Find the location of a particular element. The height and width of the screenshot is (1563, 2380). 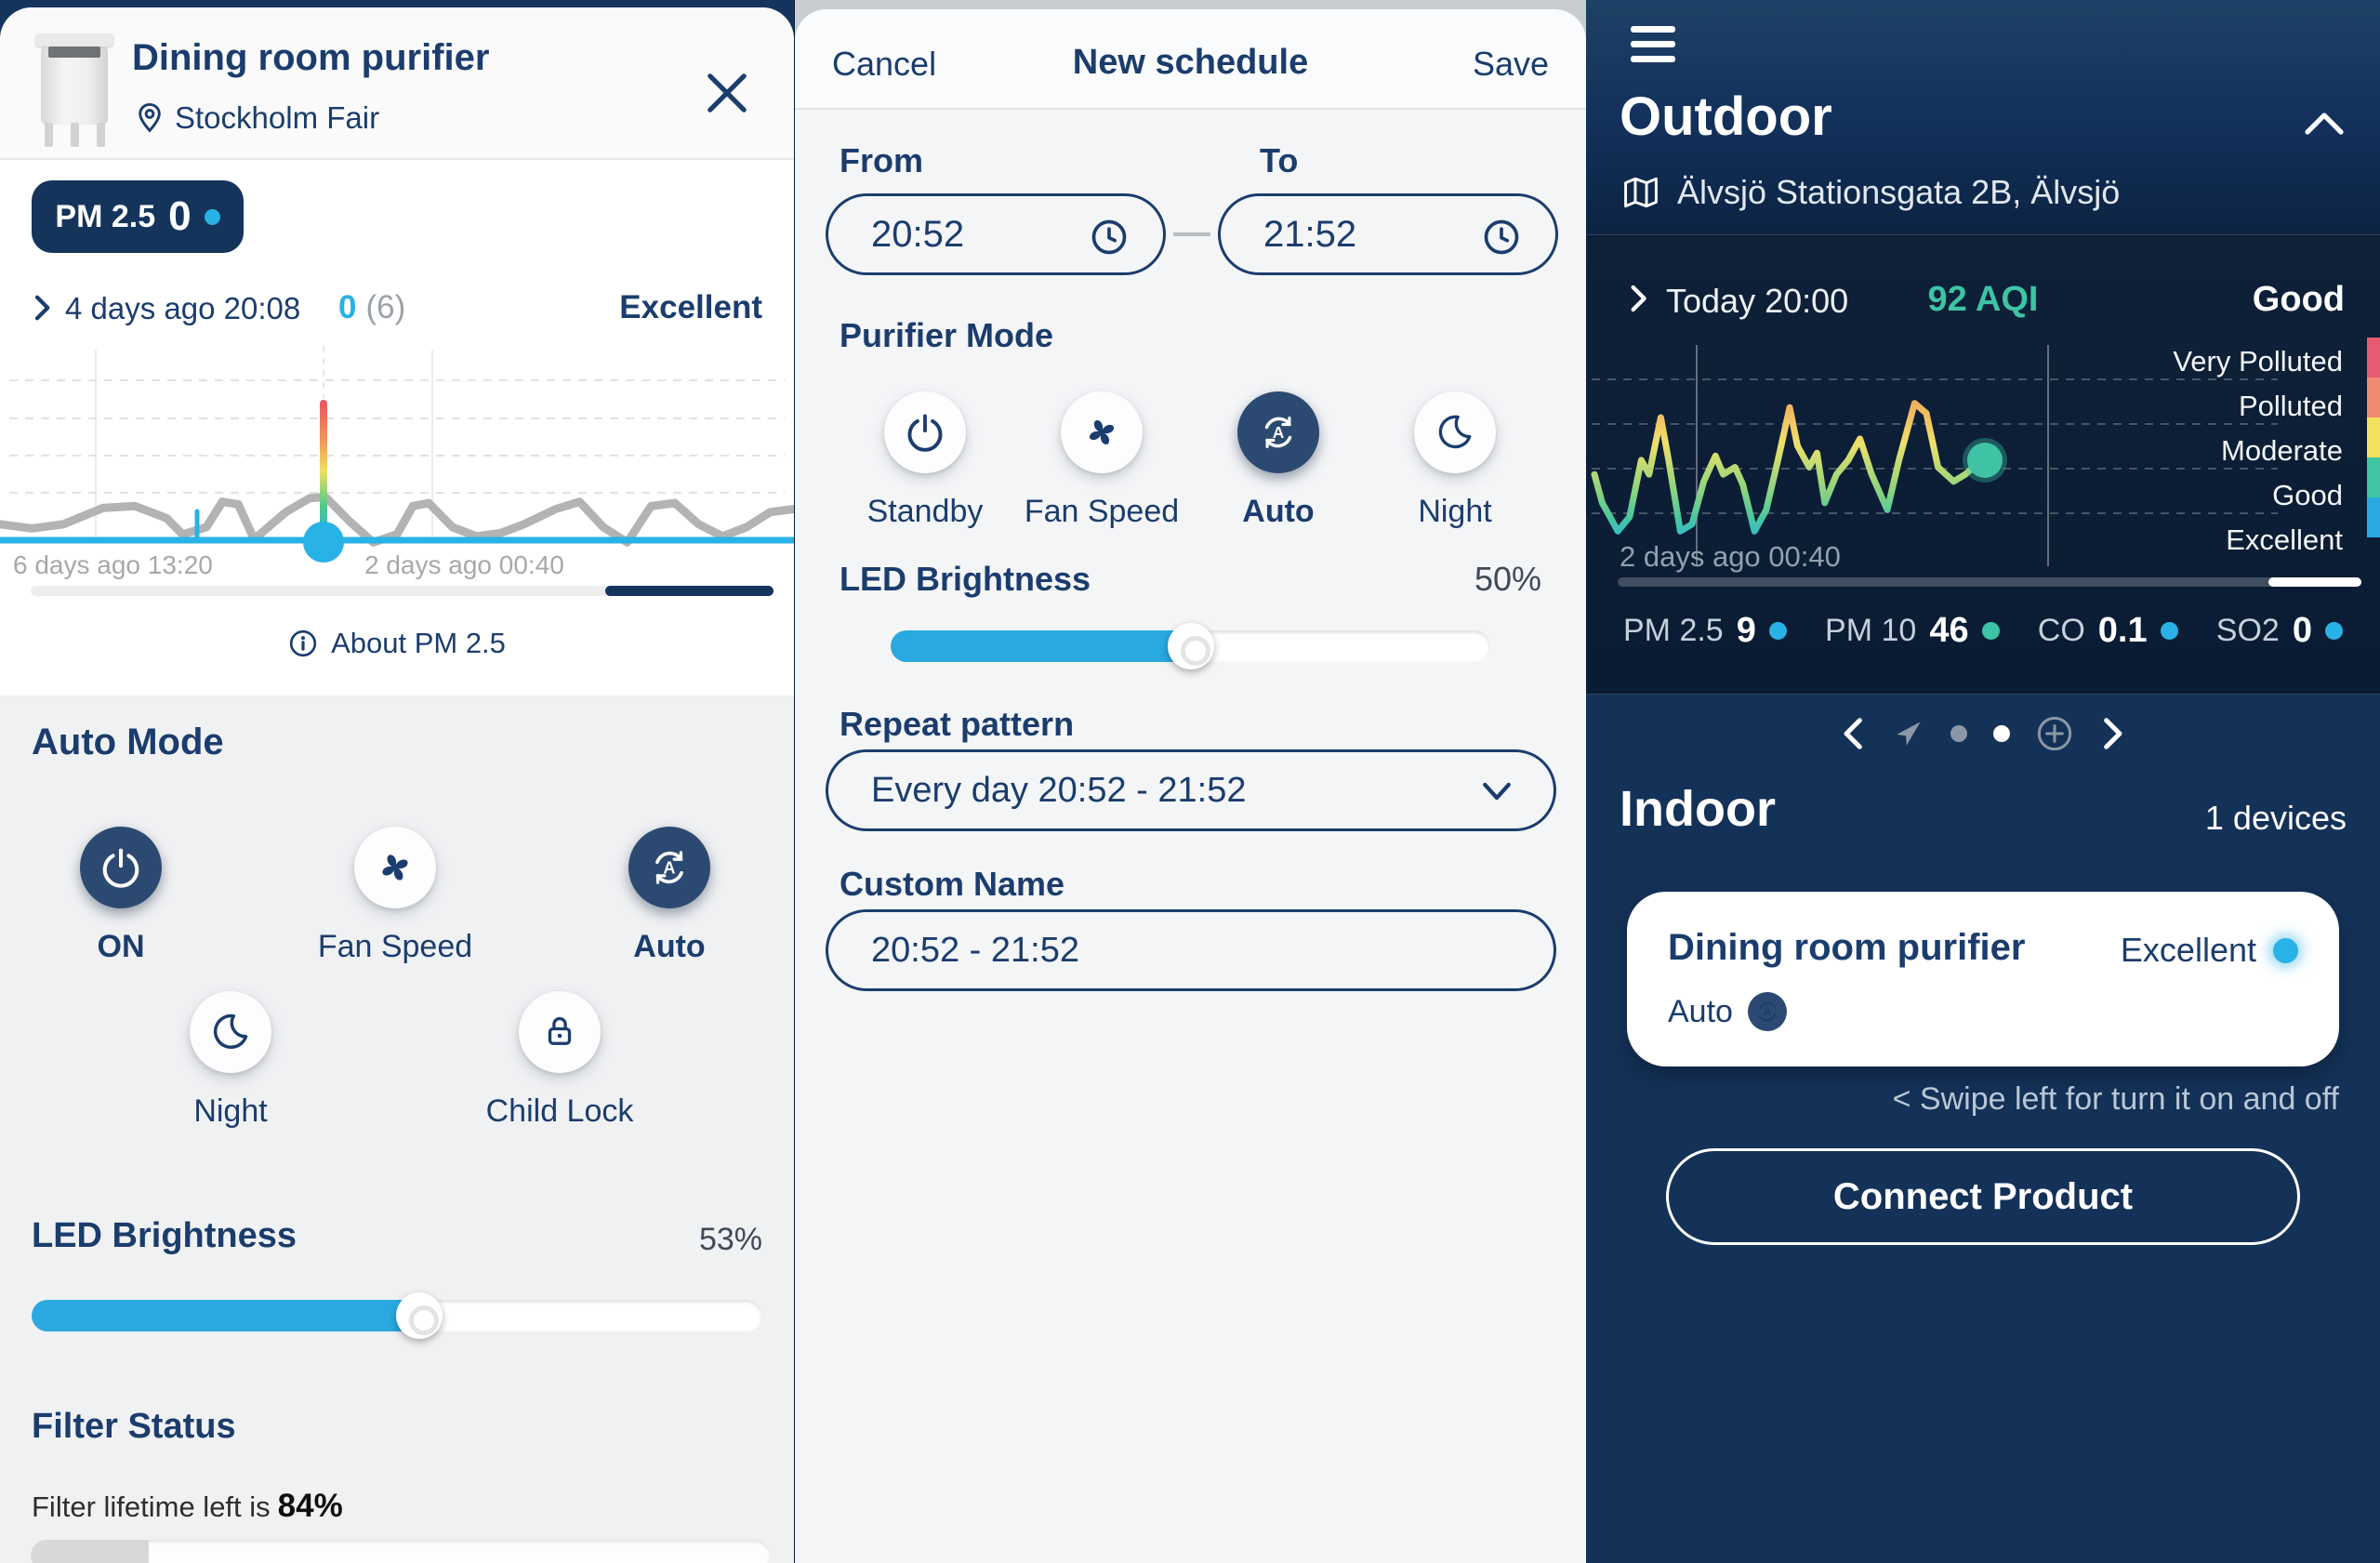

lock-icon is located at coordinates (560, 1032).